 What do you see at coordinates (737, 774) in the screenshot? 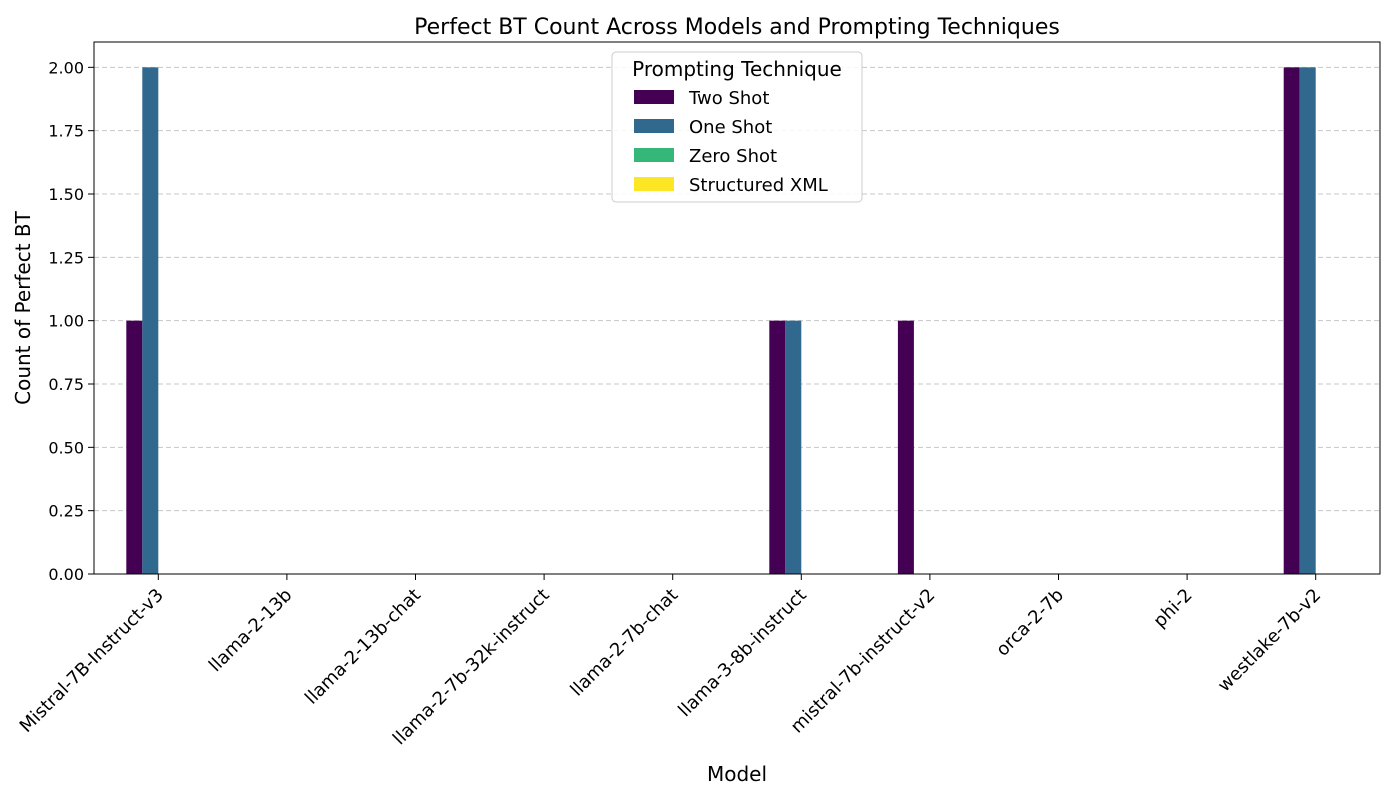
I see `x-axis-label: Model` at bounding box center [737, 774].